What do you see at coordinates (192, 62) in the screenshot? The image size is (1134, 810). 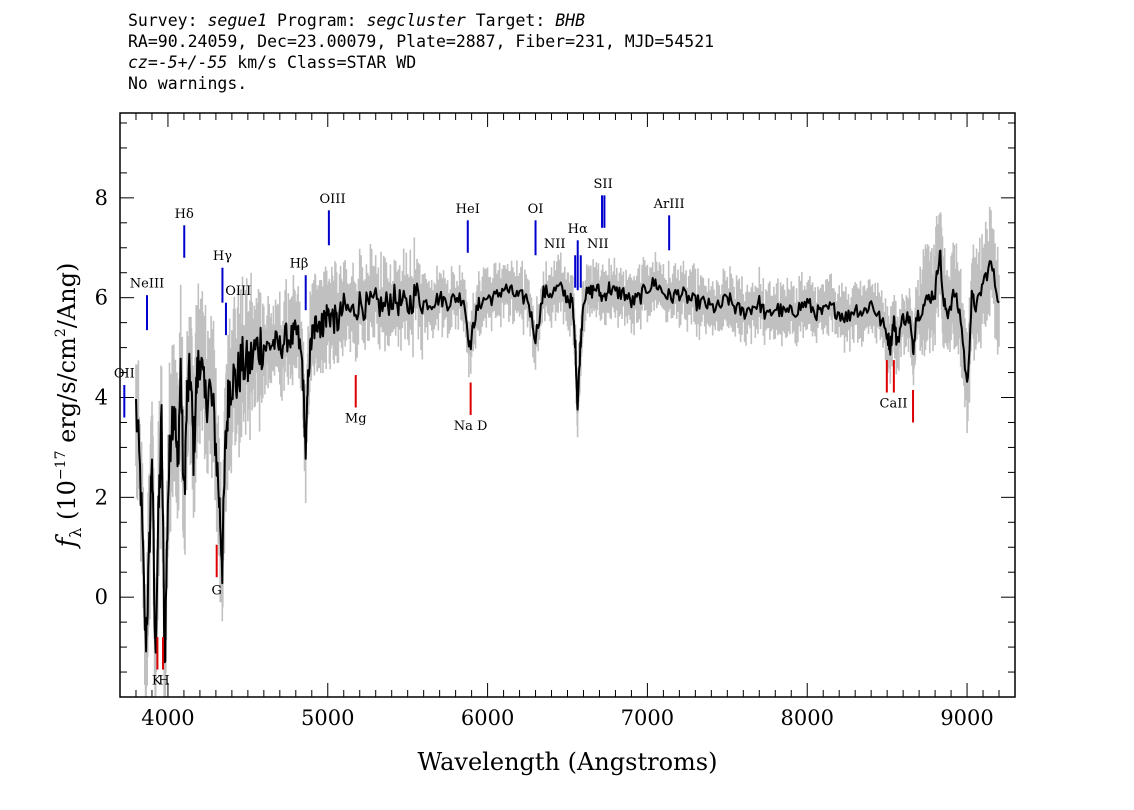 I see `cz-value: -5+/-55` at bounding box center [192, 62].